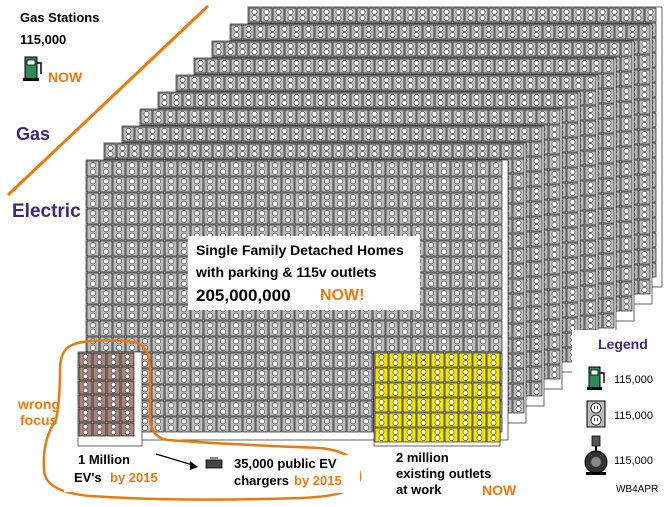 The image size is (666, 507). What do you see at coordinates (419, 489) in the screenshot?
I see `work-outlets-line3-prefix: at work` at bounding box center [419, 489].